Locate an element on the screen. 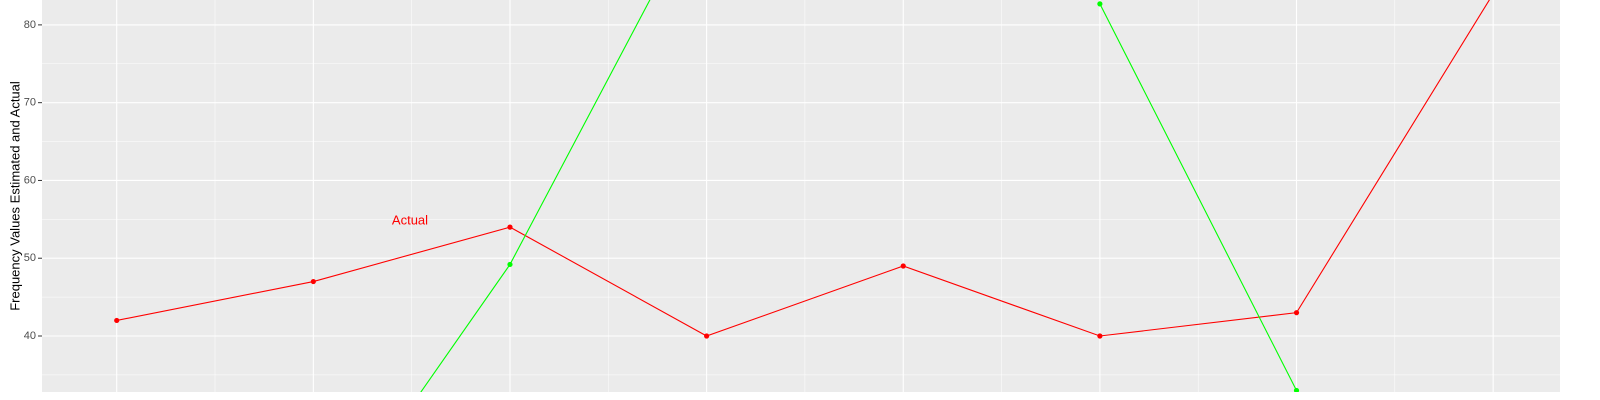  y-axis-label: Frequency Values Estimated and Actual is located at coordinates (14, 196).